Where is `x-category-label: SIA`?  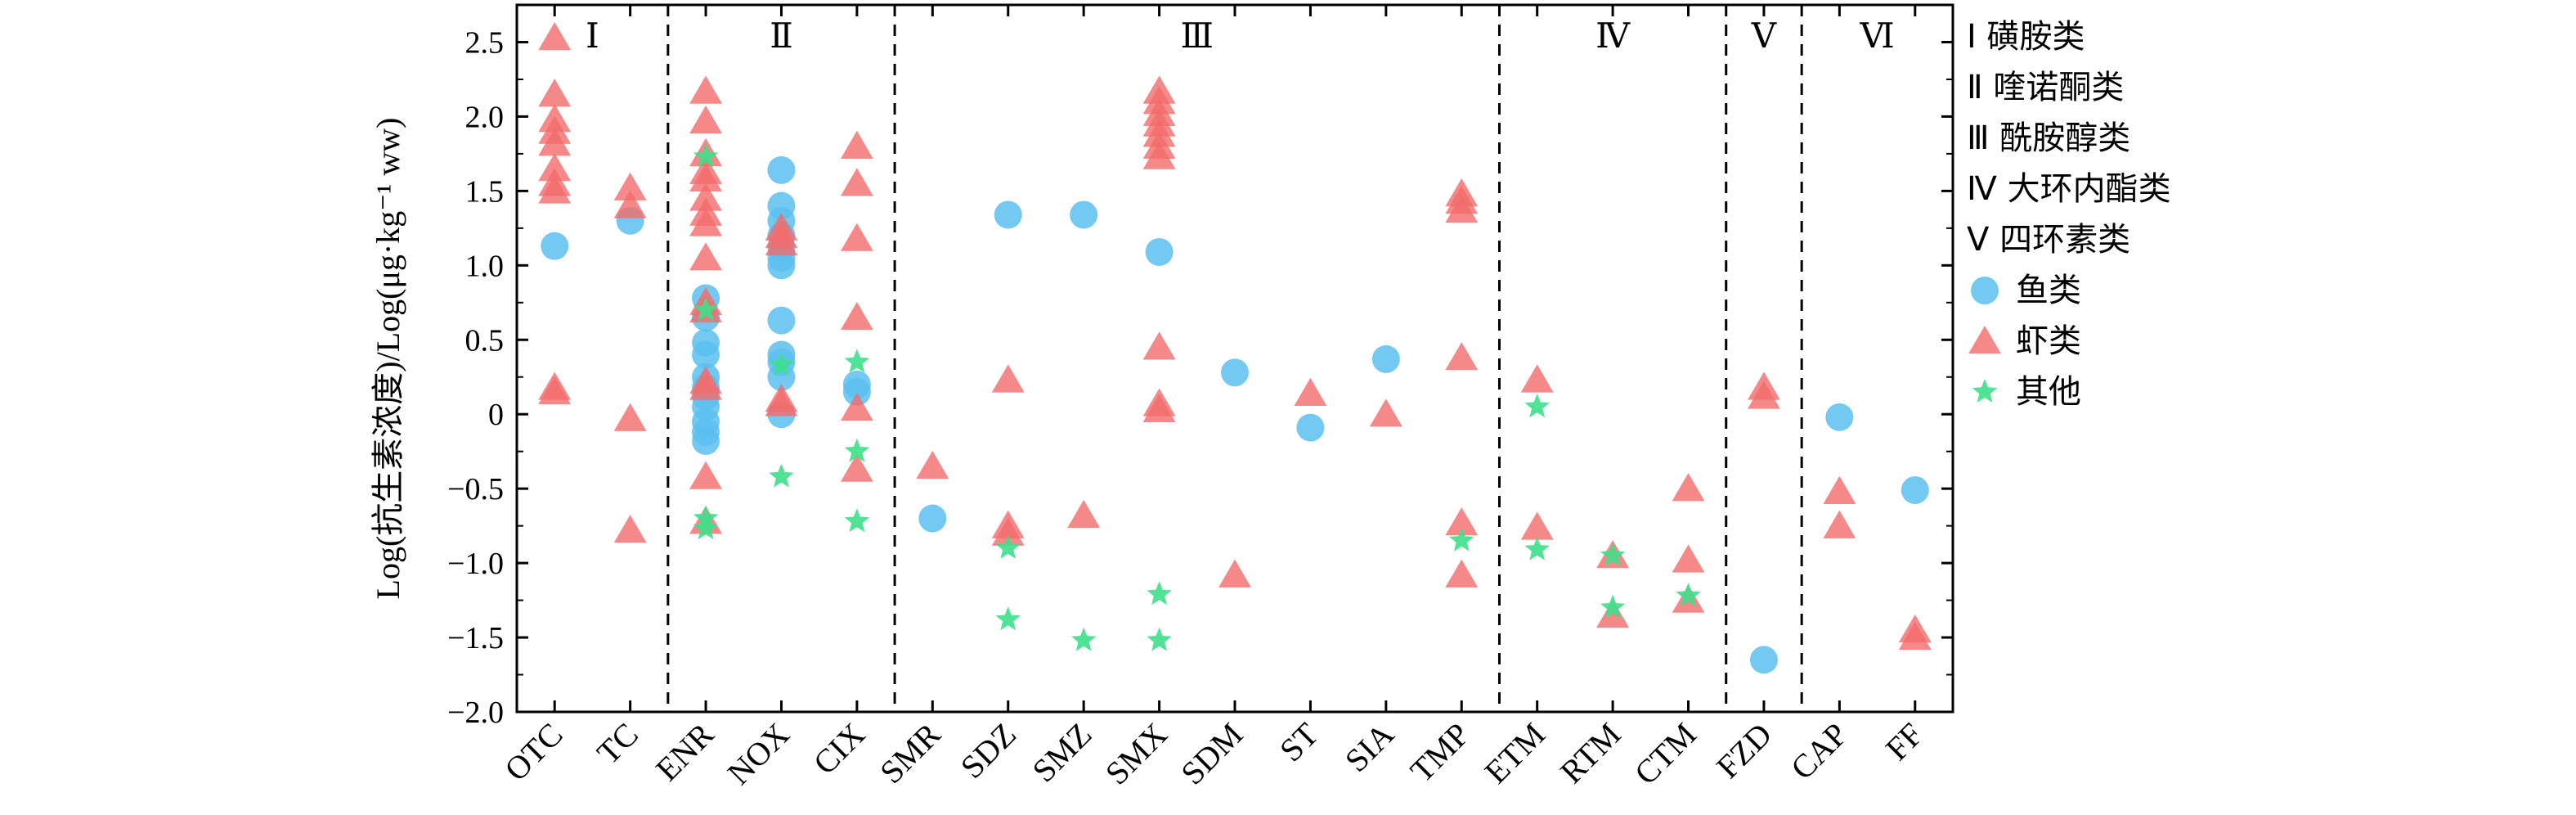
x-category-label: SIA is located at coordinates (1369, 746).